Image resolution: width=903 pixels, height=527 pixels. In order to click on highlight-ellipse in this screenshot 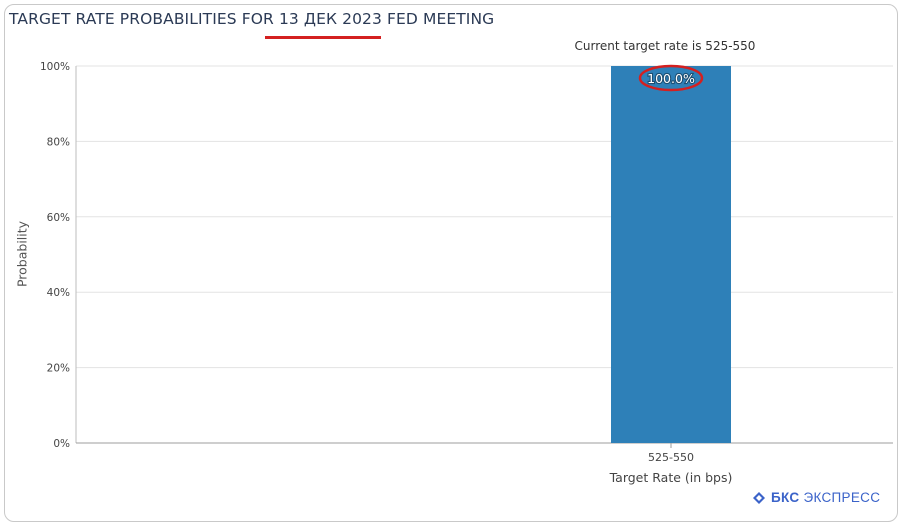, I will do `click(671, 78)`.